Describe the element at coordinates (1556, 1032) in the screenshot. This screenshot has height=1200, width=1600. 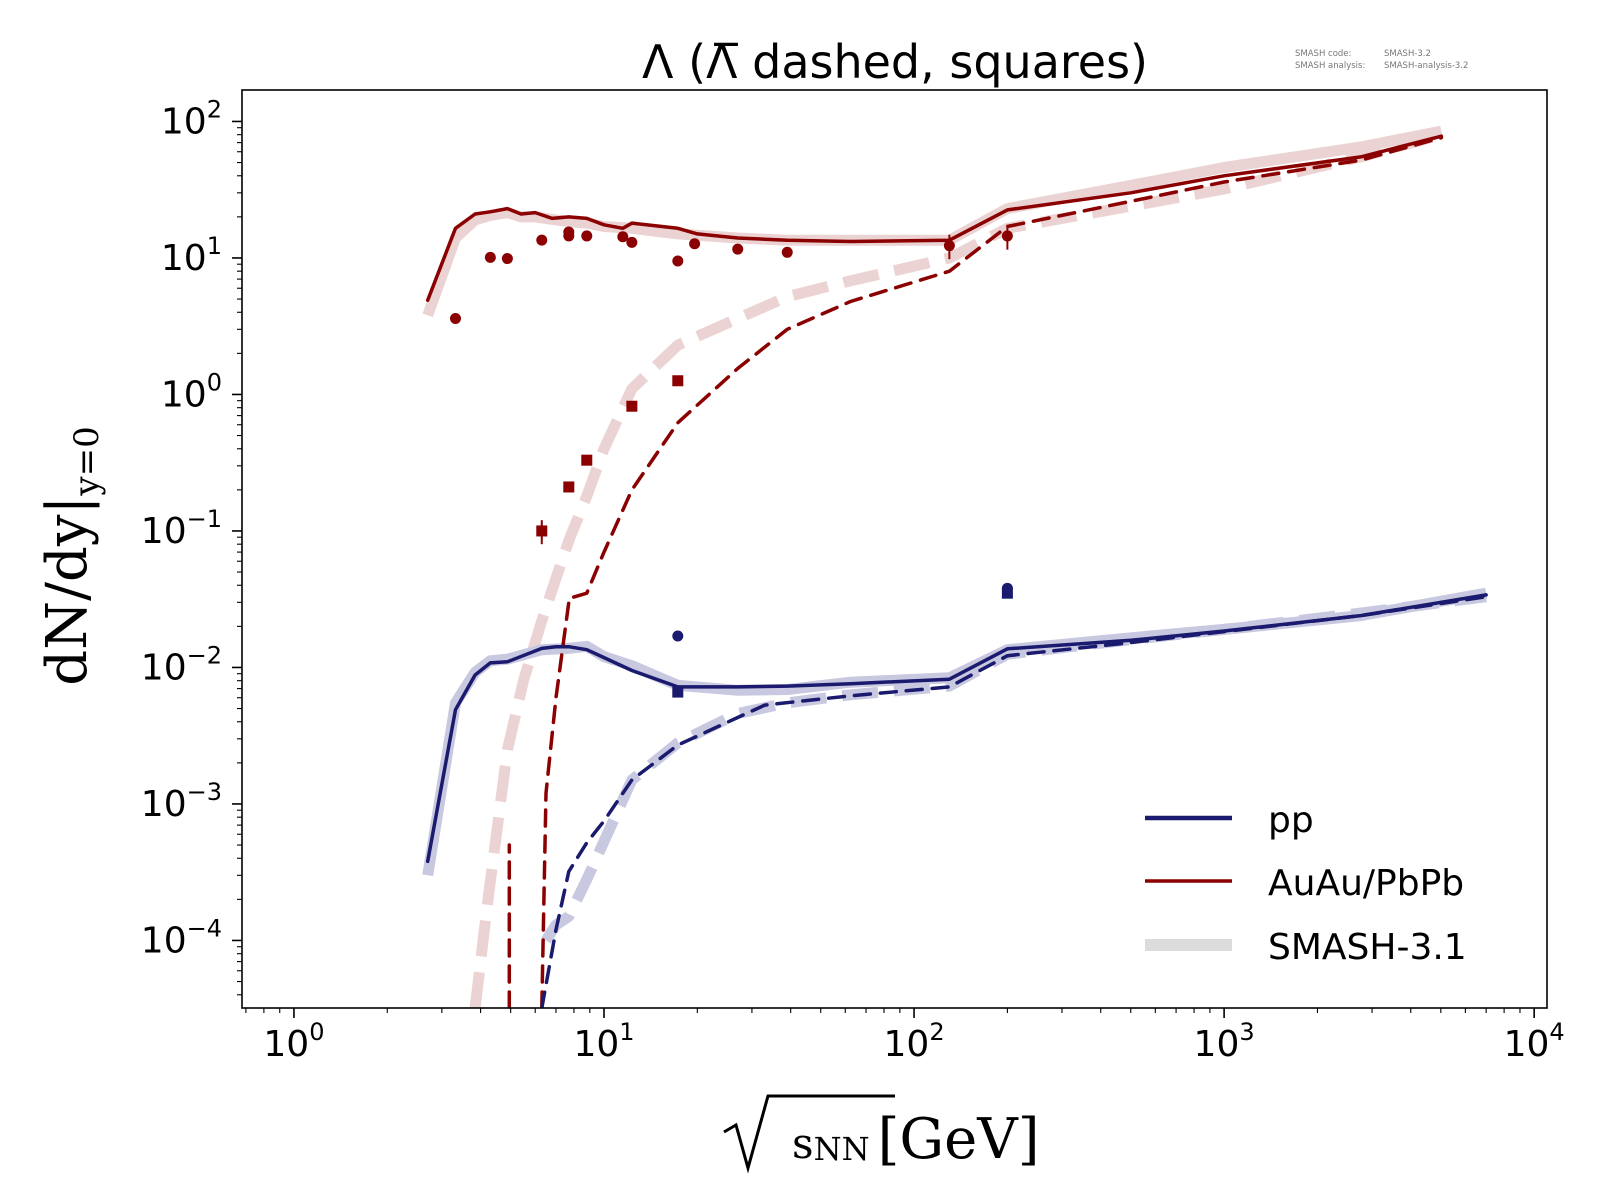
I see `x-tick-exponent: 4` at that location.